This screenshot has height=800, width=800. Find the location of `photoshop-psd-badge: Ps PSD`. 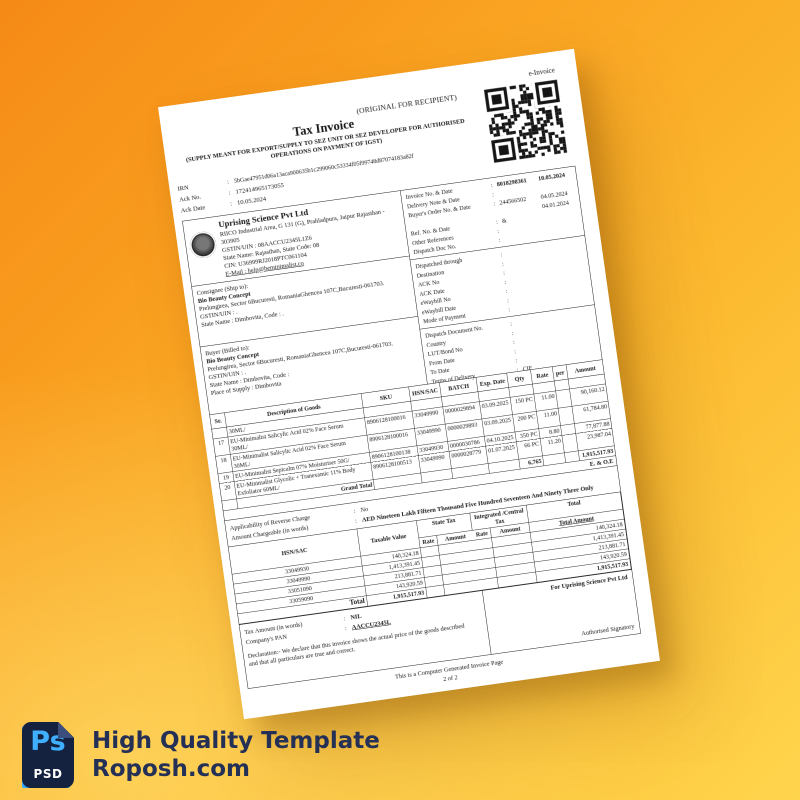

photoshop-psd-badge: Ps PSD is located at coordinates (48, 755).